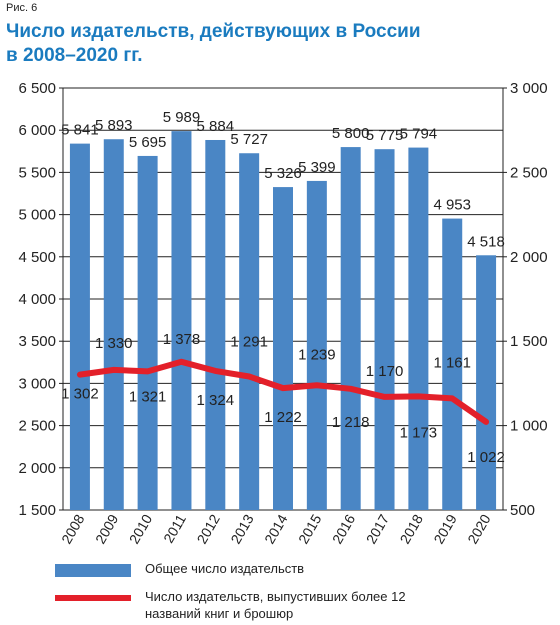 The image size is (560, 625). Describe the element at coordinates (385, 371) in the screenshot. I see `line-value-label: 1 170` at that location.